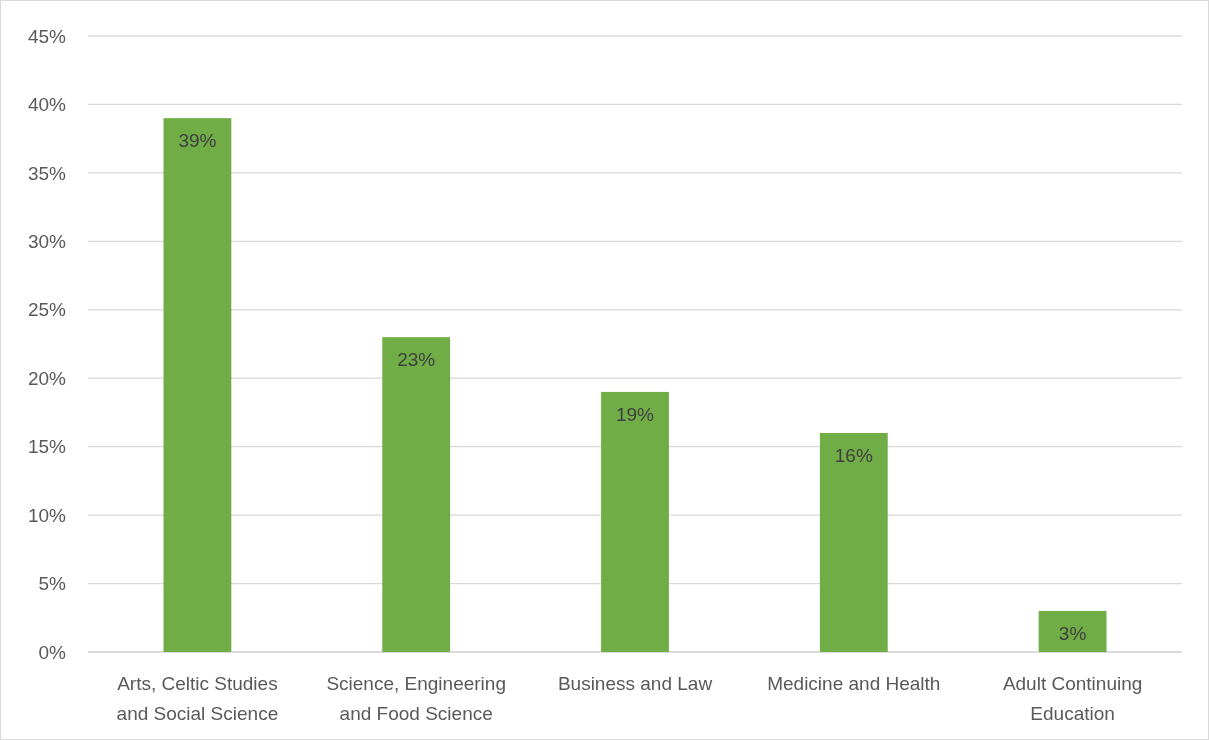 The image size is (1209, 740). What do you see at coordinates (197, 698) in the screenshot?
I see `x-tick-label: Arts, Celtic Studies and Social Science` at bounding box center [197, 698].